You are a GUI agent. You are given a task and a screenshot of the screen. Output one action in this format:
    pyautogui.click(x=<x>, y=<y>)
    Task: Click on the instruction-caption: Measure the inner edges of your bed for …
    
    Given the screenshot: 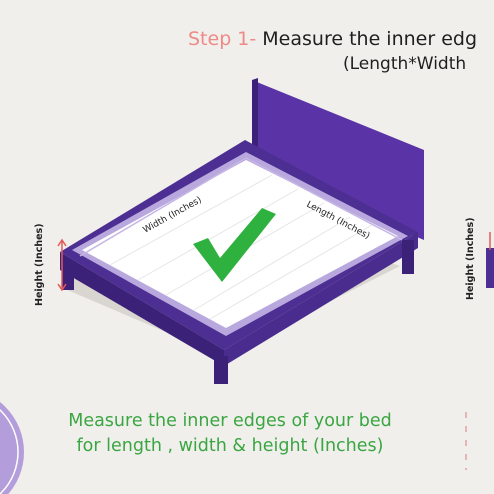 What is the action you would take?
    pyautogui.click(x=230, y=434)
    